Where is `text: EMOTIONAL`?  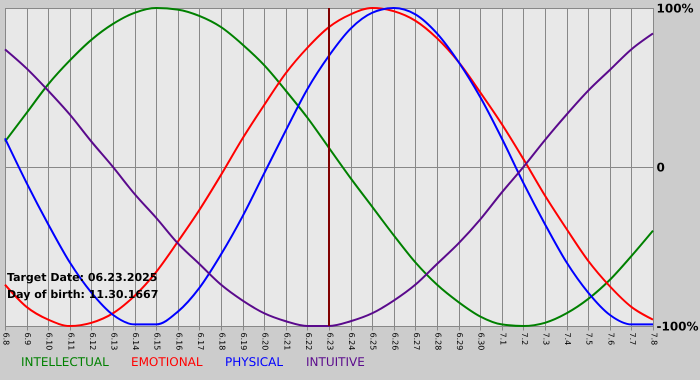 text: EMOTIONAL is located at coordinates (167, 362).